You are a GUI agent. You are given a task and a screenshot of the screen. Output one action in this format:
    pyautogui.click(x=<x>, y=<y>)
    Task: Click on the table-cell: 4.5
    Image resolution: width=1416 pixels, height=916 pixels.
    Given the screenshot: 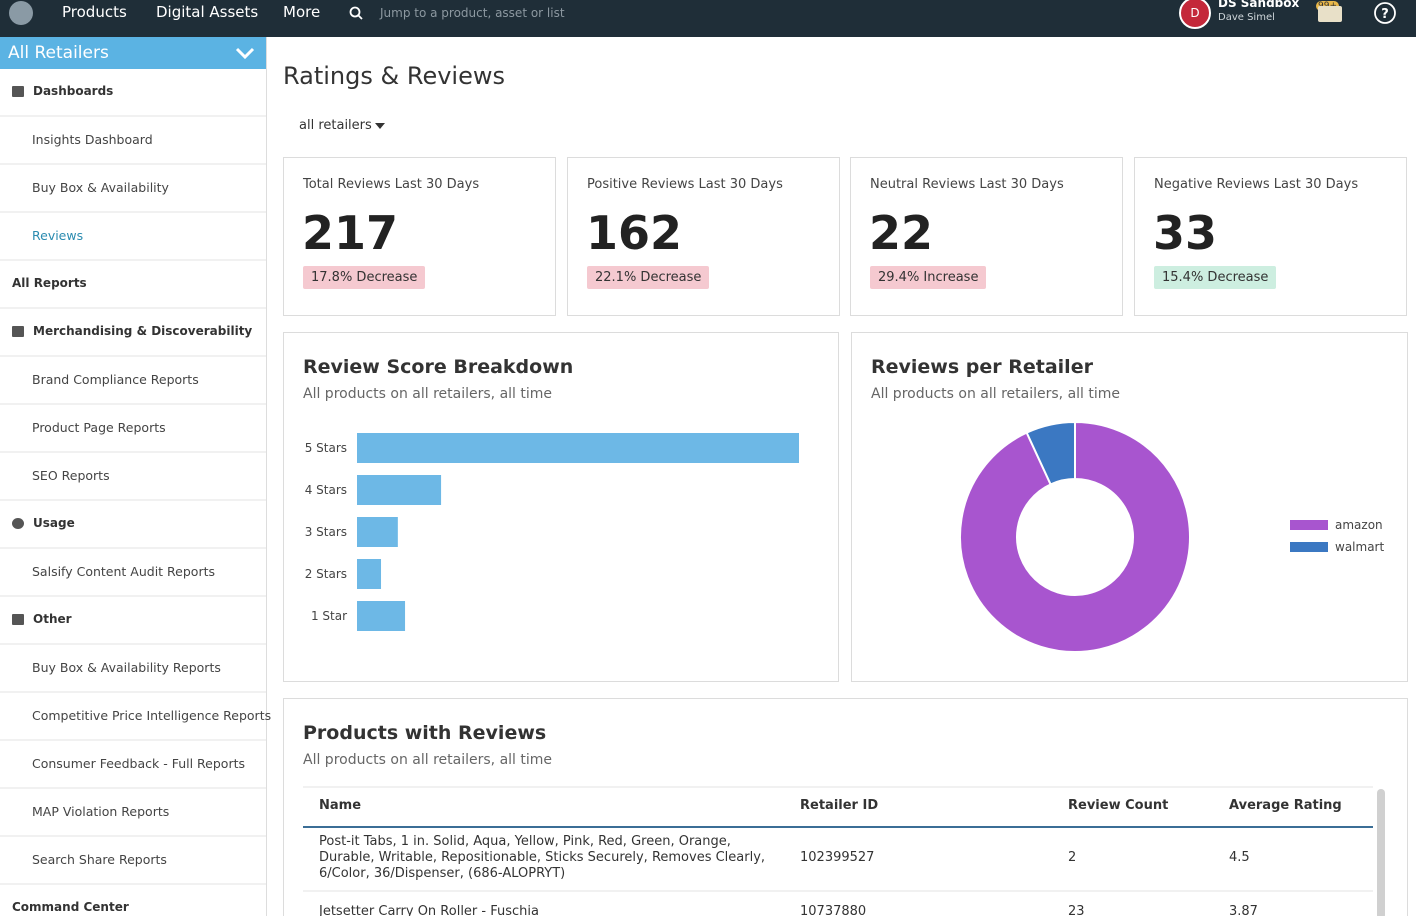 What is the action you would take?
    pyautogui.click(x=1239, y=857)
    